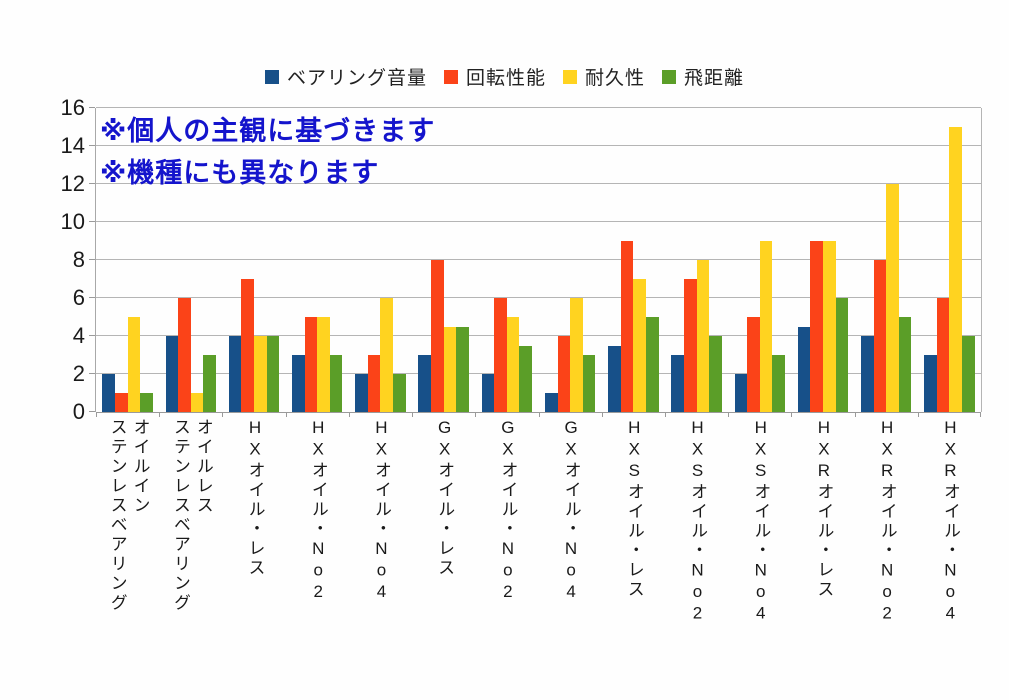  Describe the element at coordinates (381, 511) in the screenshot. I see `x-axis-category-label: HXオイル・No4` at that location.